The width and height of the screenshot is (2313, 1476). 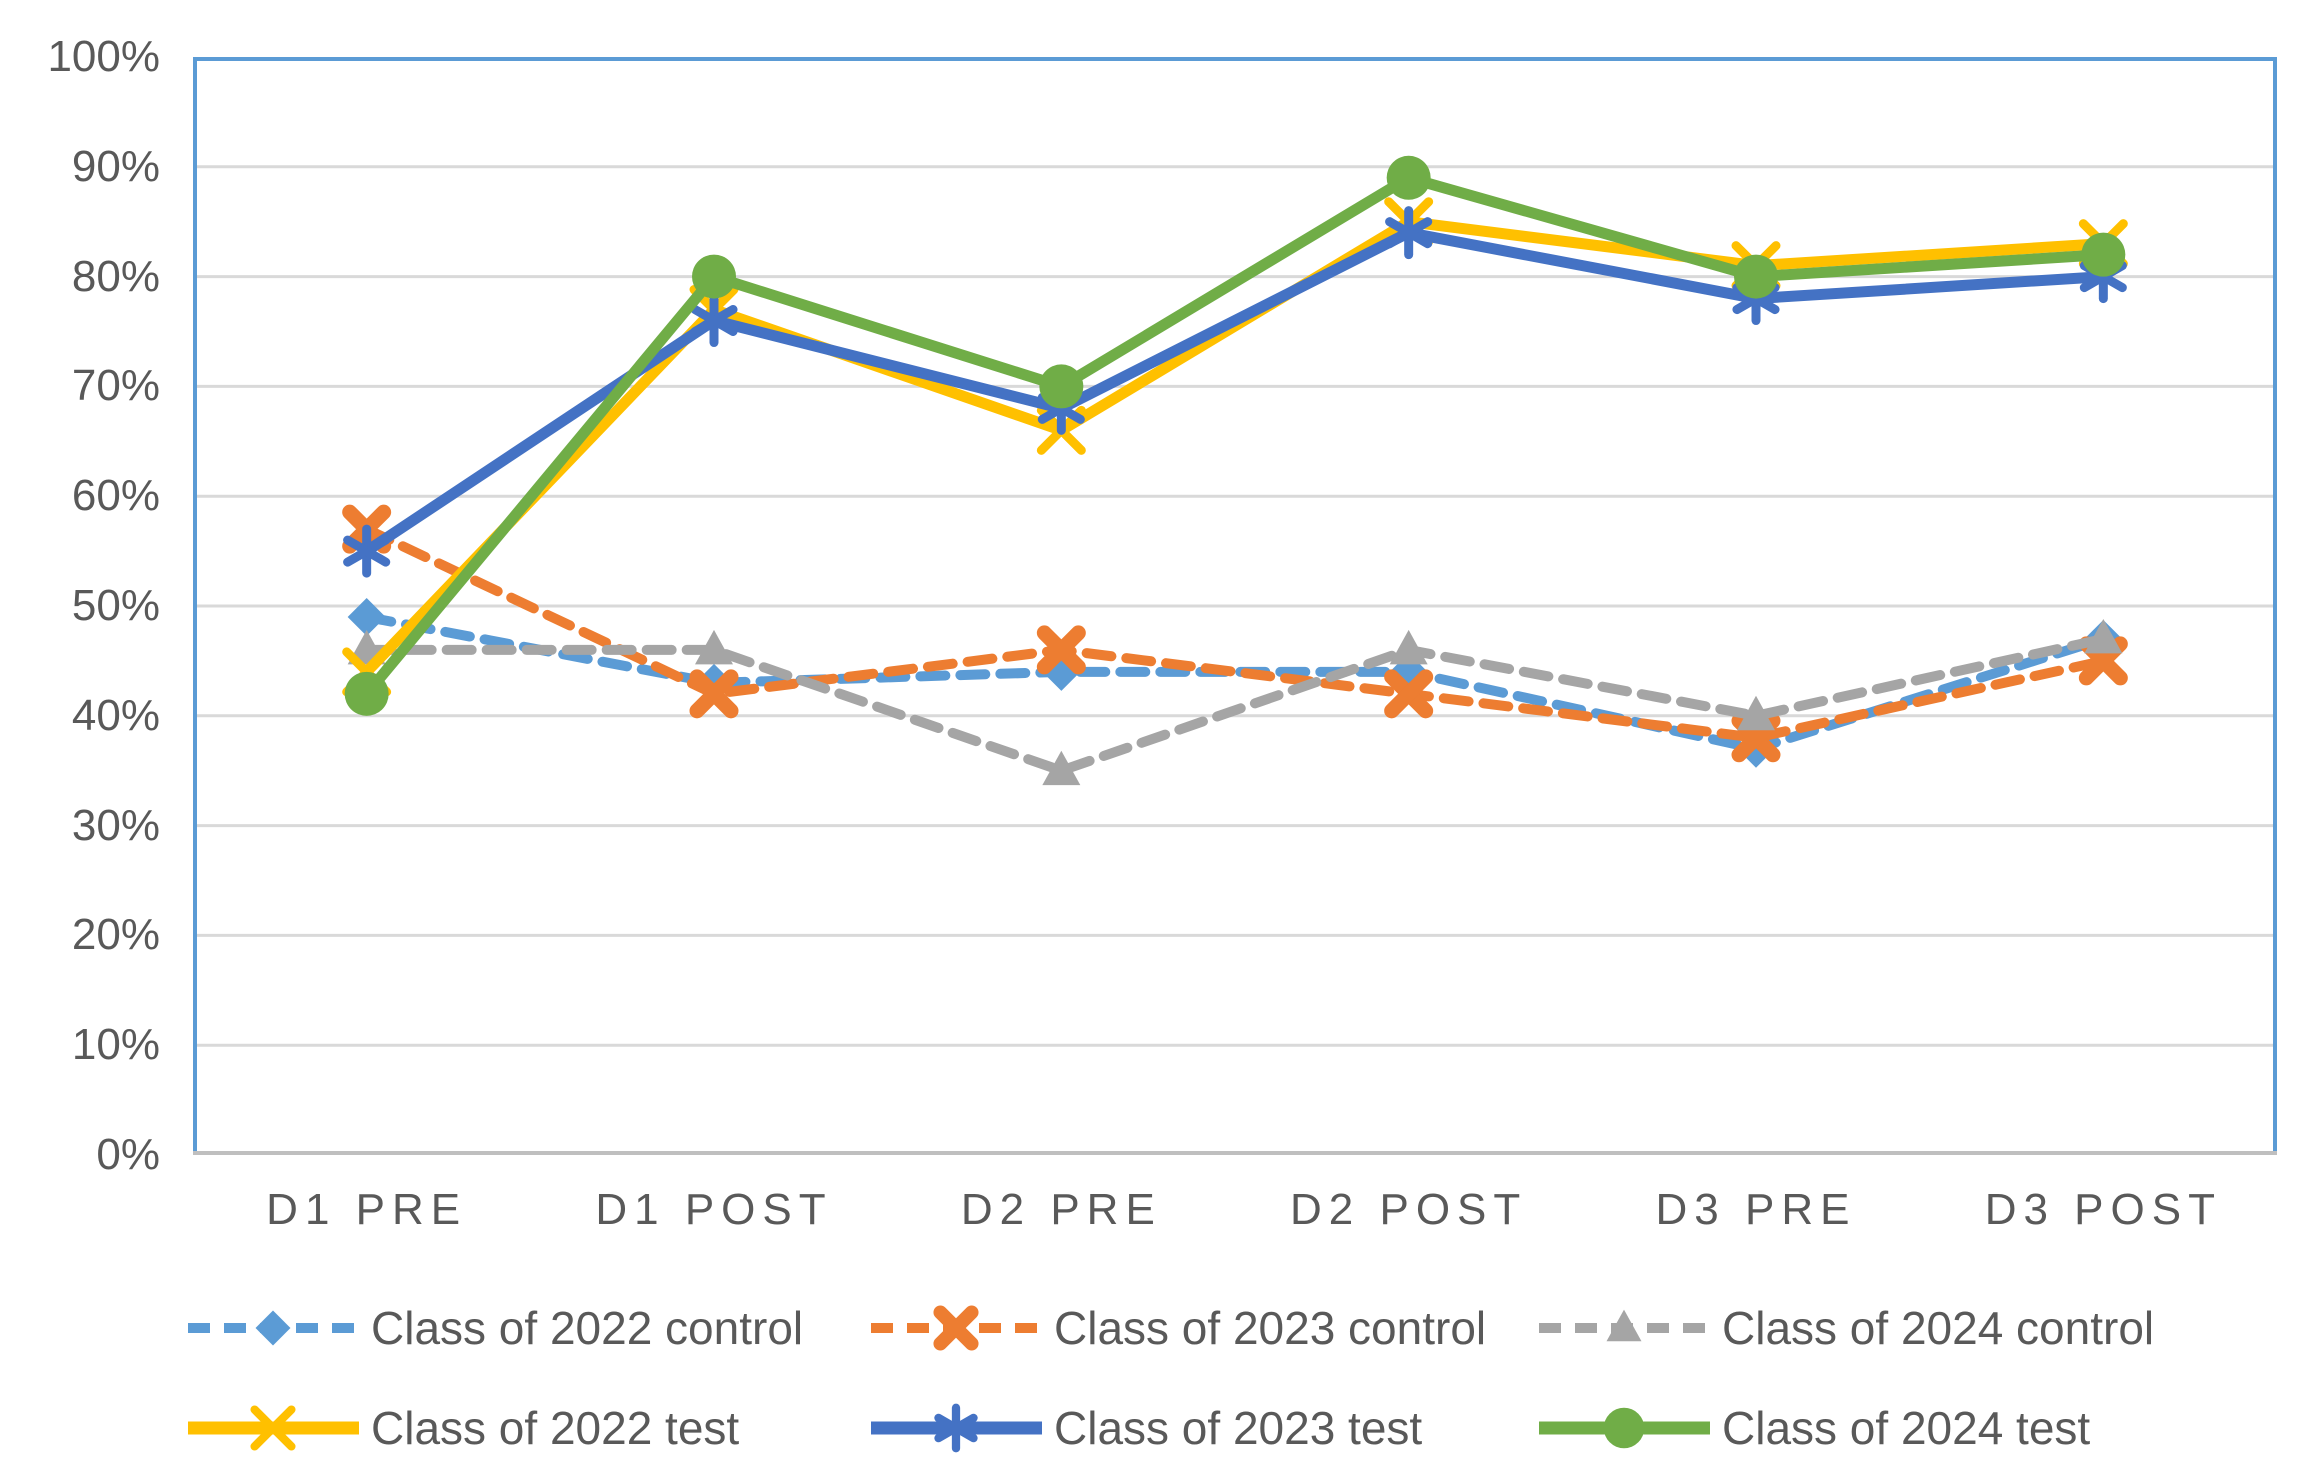 I want to click on y-tick-label: 20%, so click(x=115, y=935).